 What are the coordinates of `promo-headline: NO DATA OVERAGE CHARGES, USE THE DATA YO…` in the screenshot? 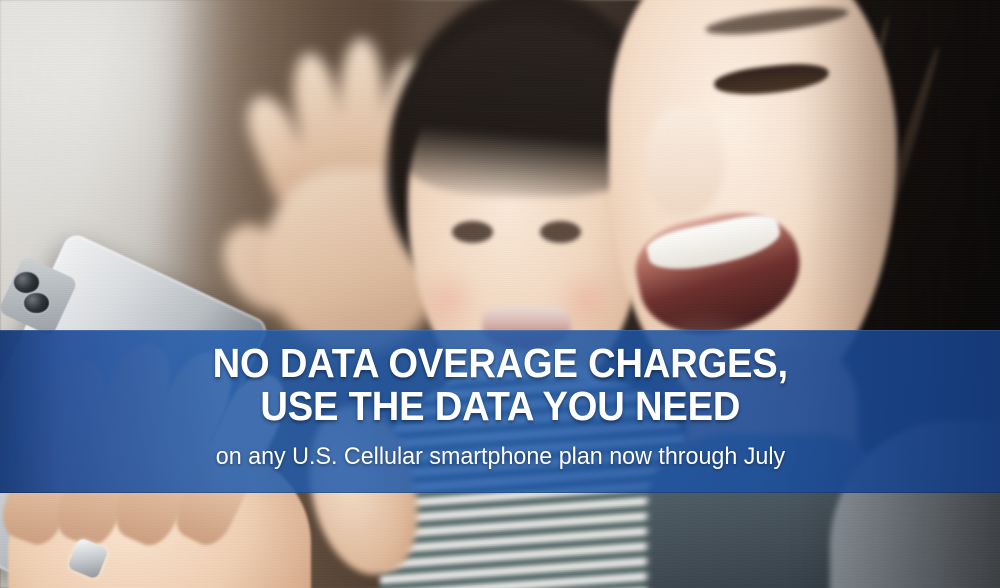 It's located at (499, 384).